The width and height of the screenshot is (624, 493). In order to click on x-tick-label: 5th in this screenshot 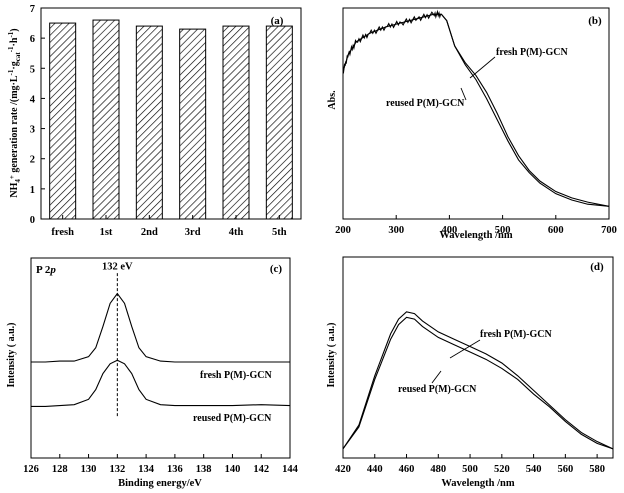, I will do `click(279, 232)`.